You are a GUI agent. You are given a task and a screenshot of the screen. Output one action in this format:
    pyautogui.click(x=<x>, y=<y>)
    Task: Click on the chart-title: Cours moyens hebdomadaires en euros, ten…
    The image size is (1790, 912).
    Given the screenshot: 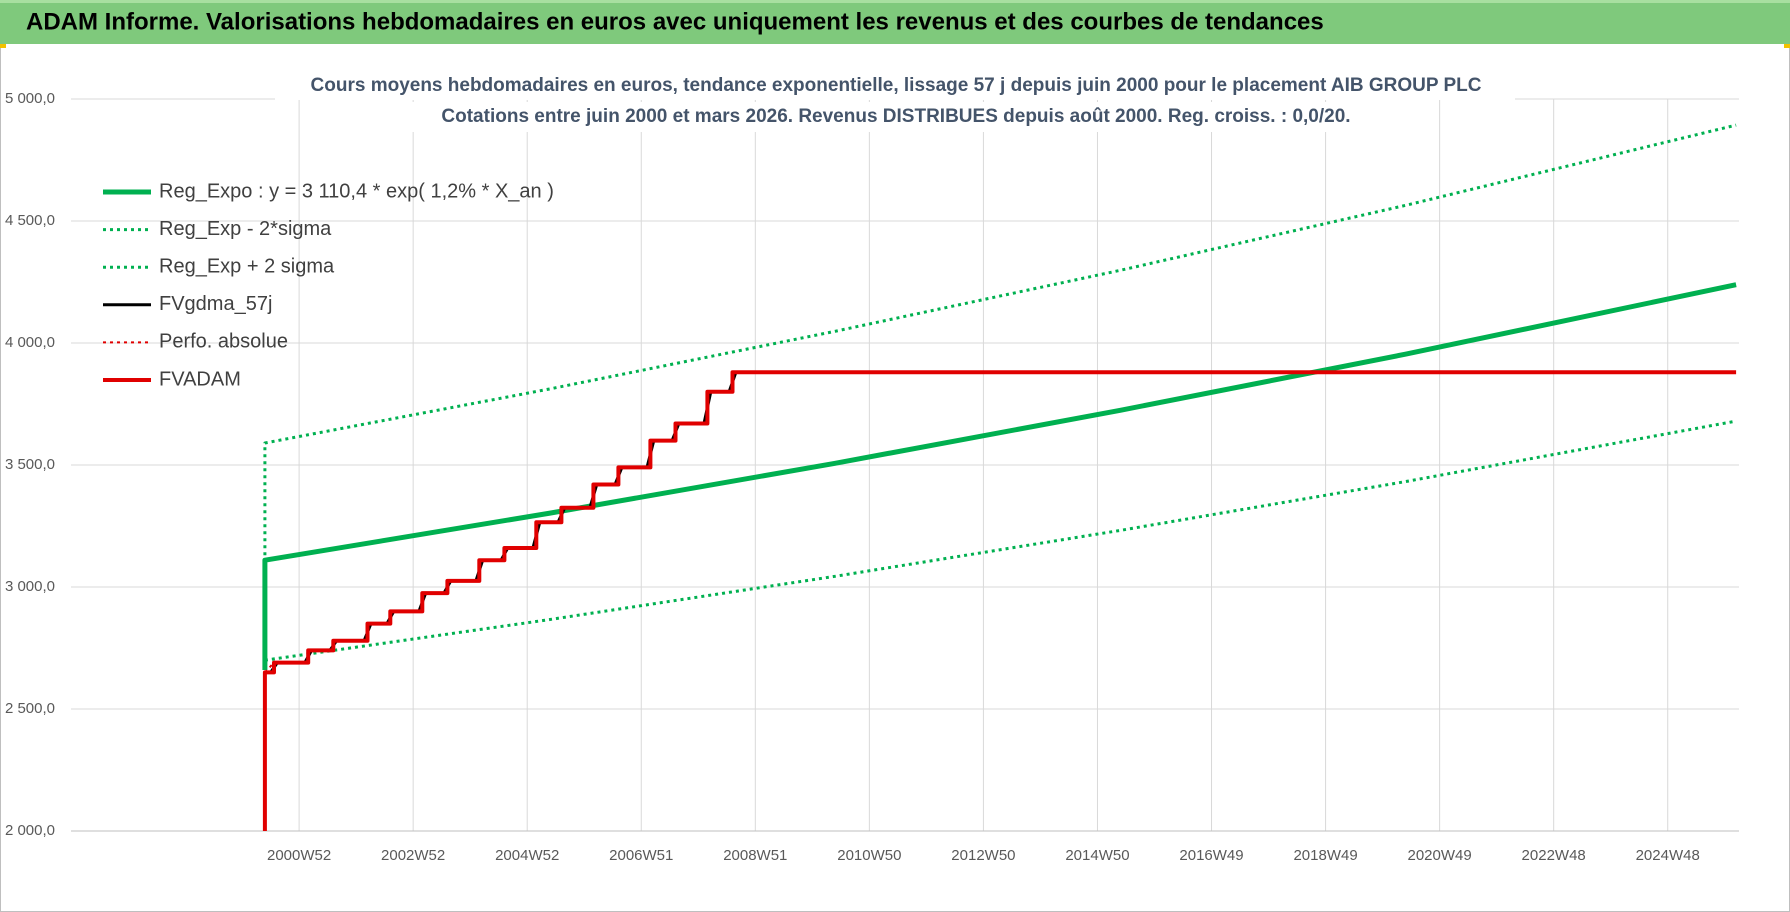 What is the action you would take?
    pyautogui.click(x=896, y=85)
    